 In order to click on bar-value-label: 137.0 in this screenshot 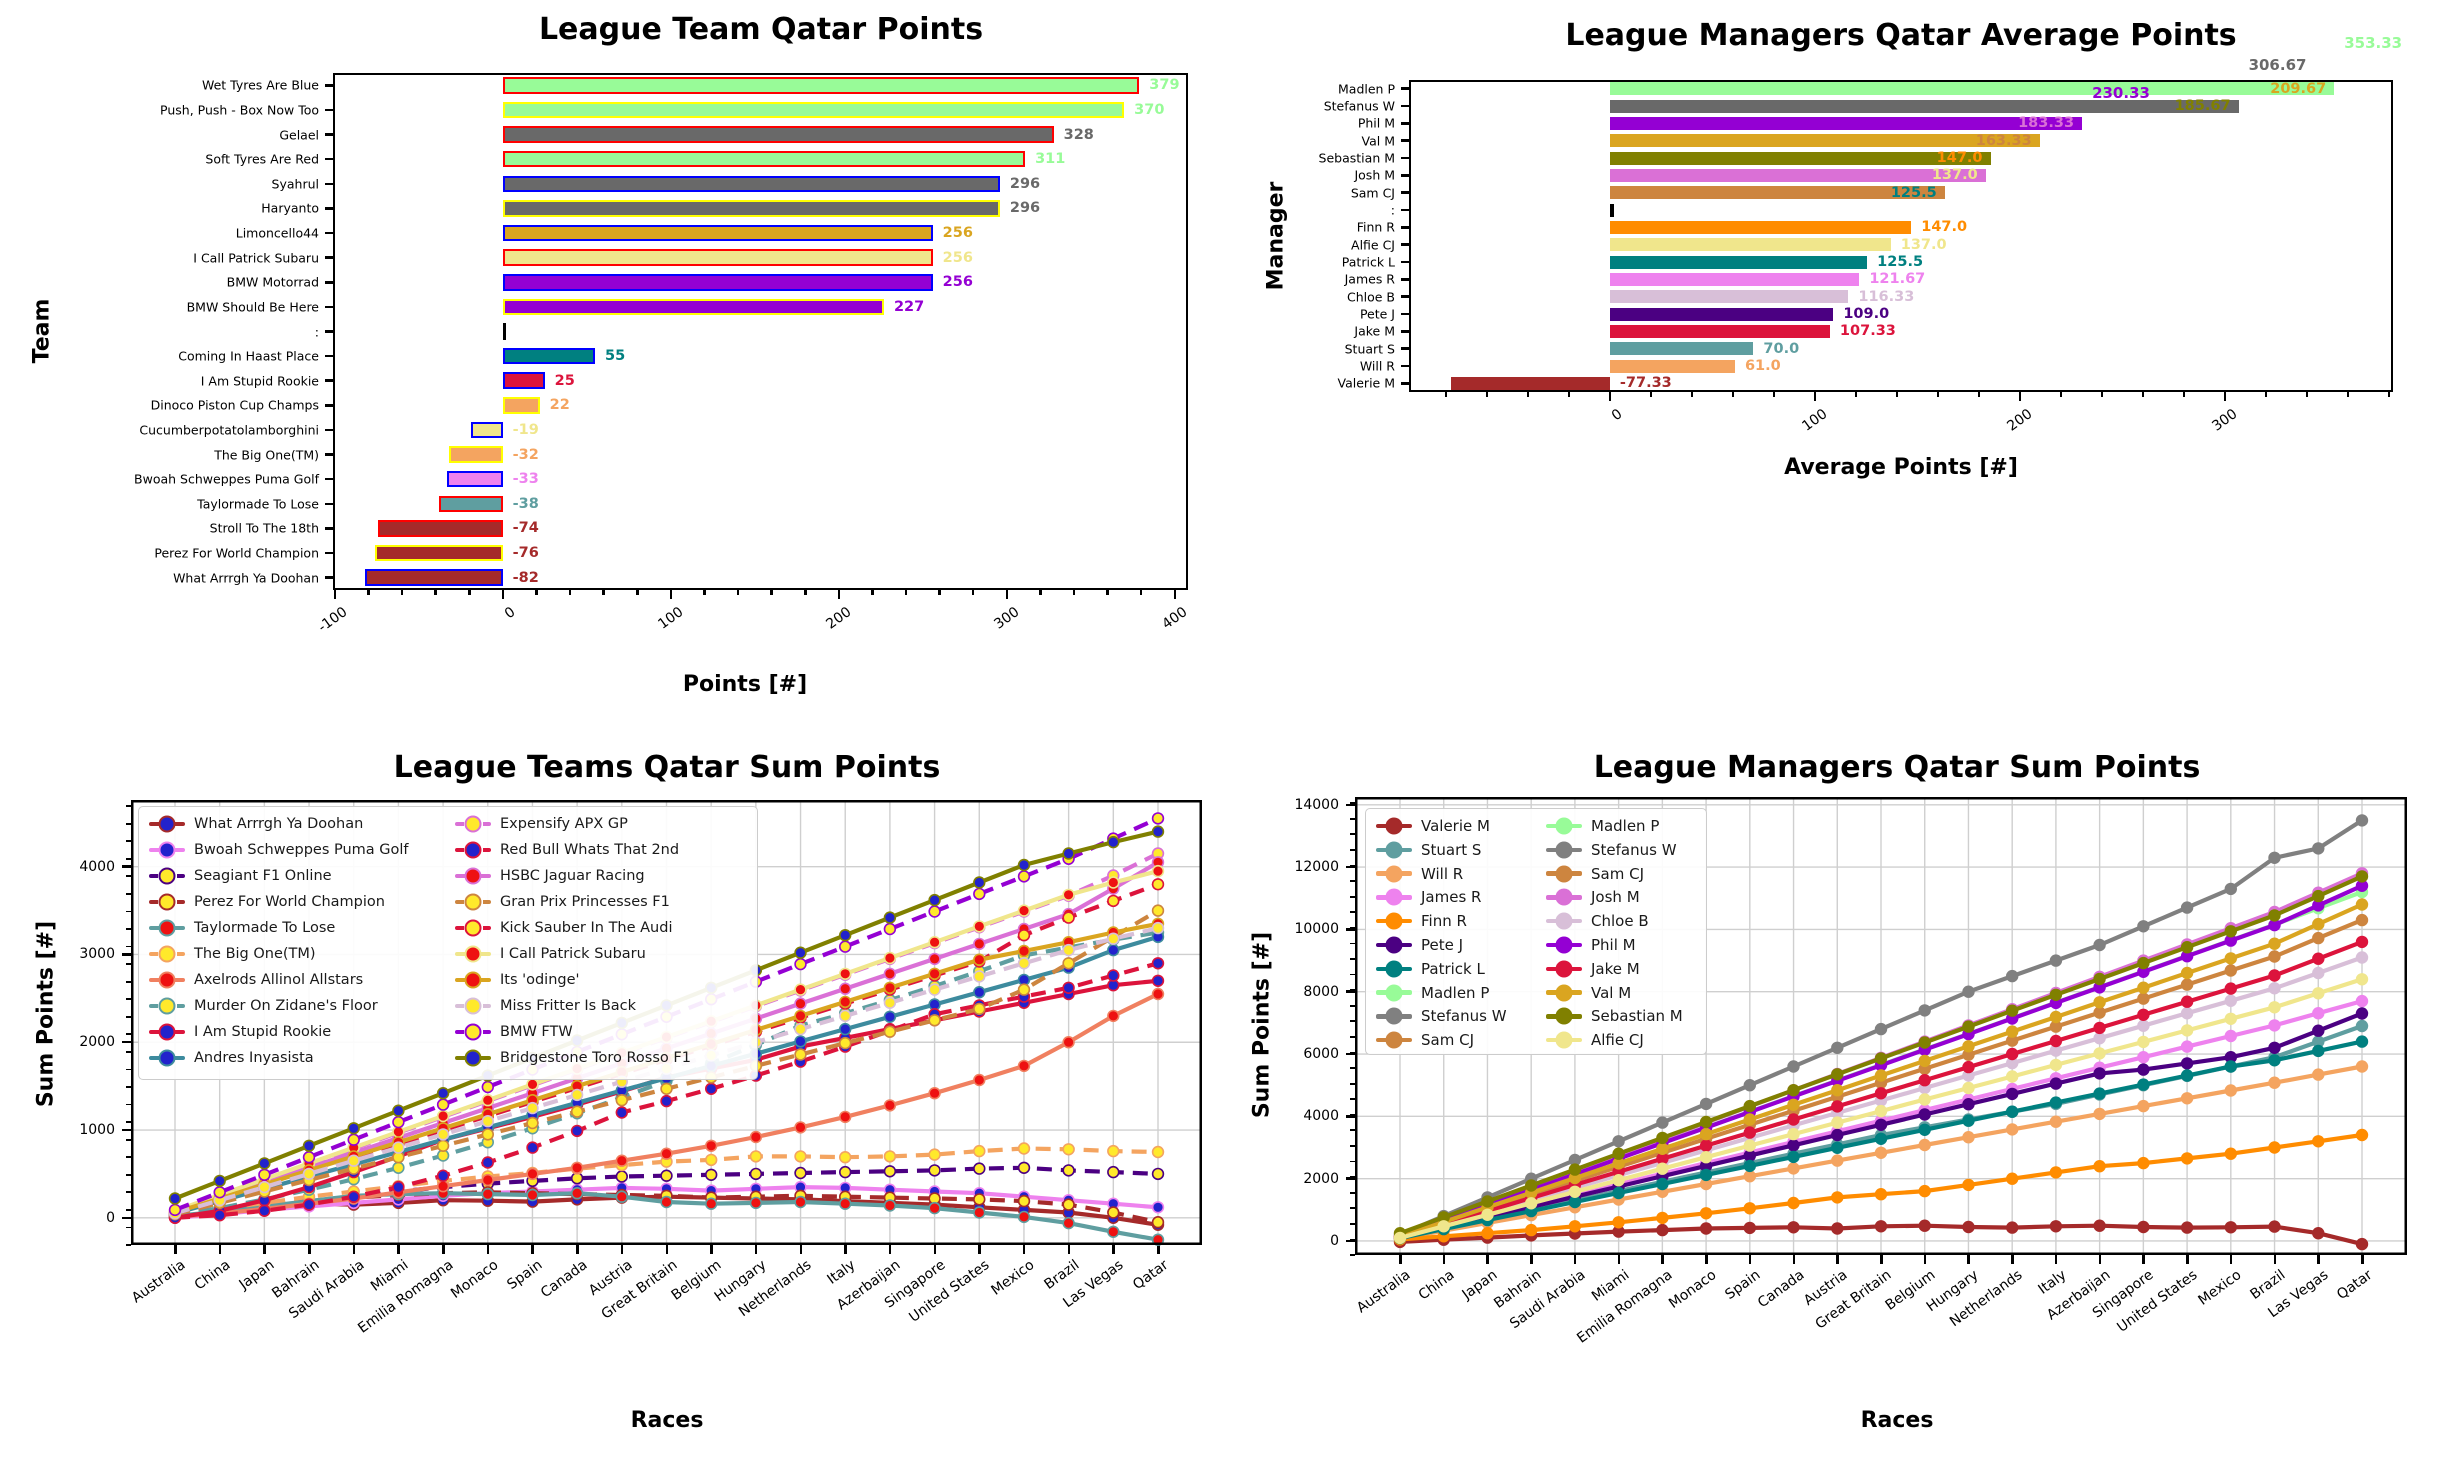, I will do `click(1923, 244)`.